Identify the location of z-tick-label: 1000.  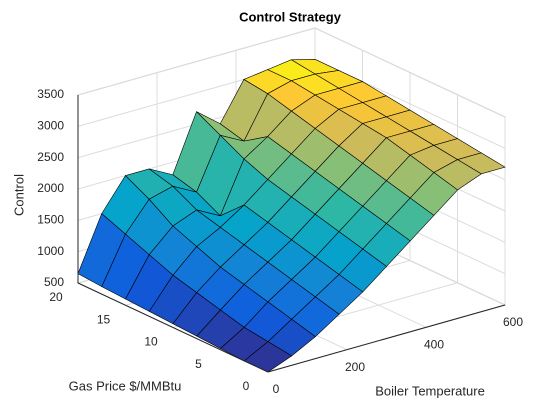
(50, 251).